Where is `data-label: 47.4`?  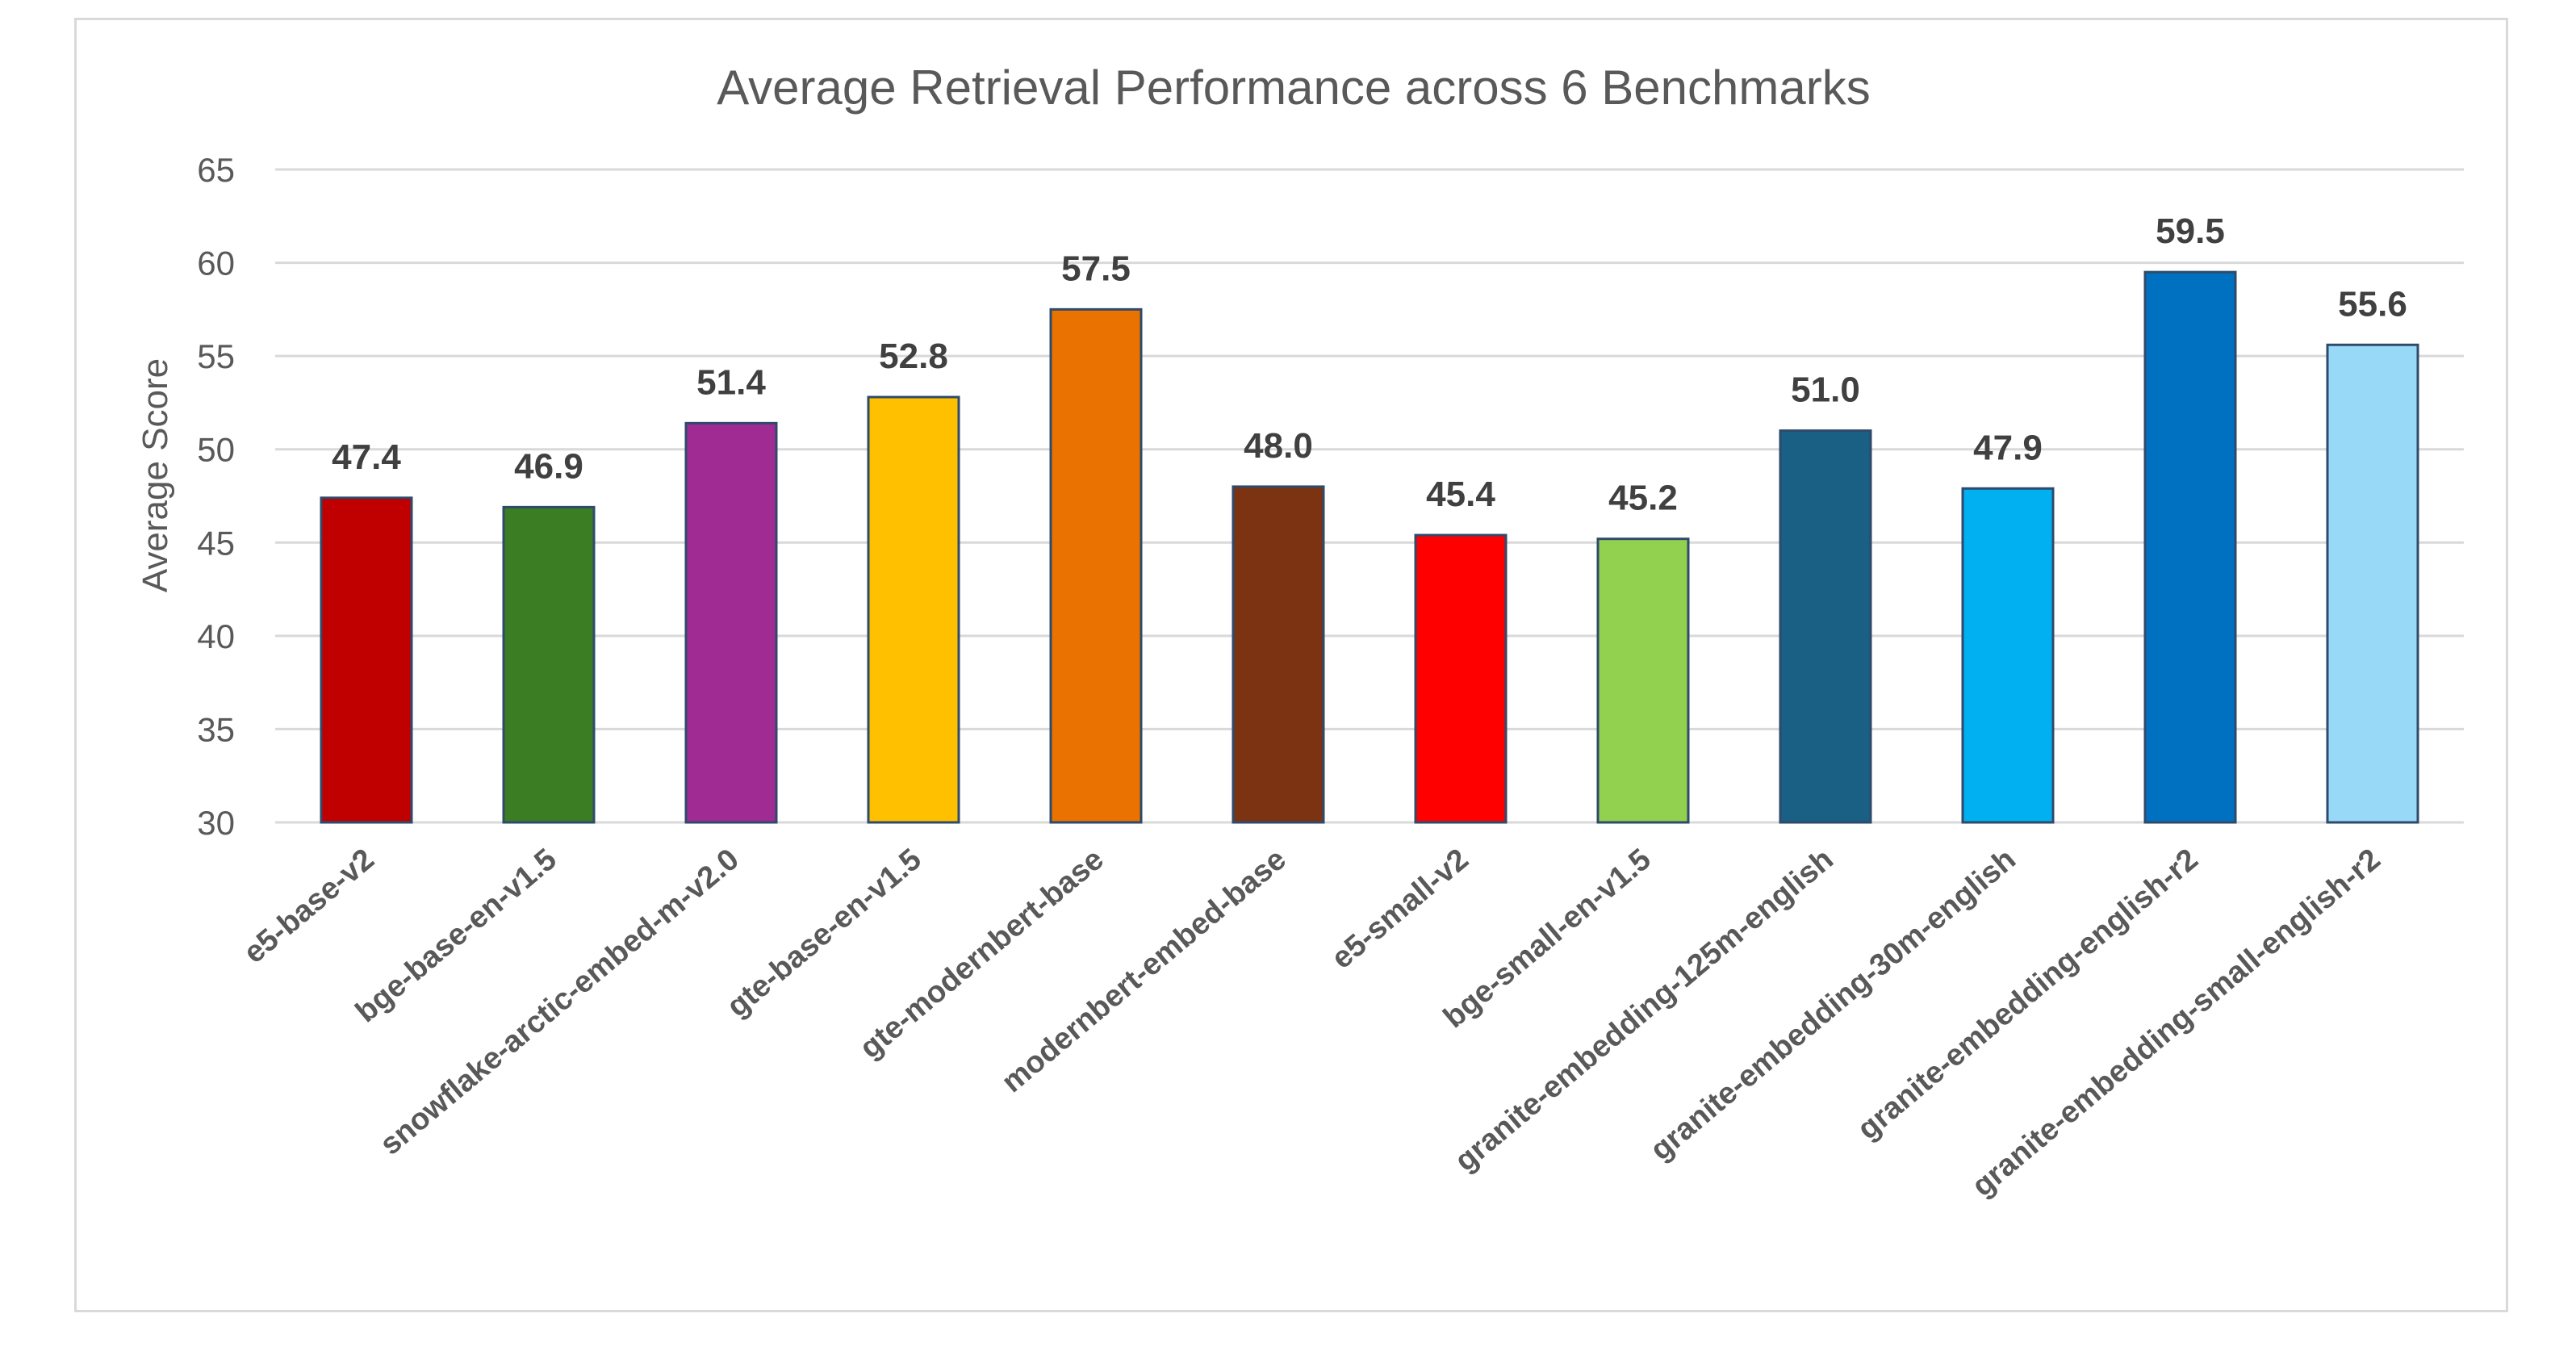 data-label: 47.4 is located at coordinates (366, 457).